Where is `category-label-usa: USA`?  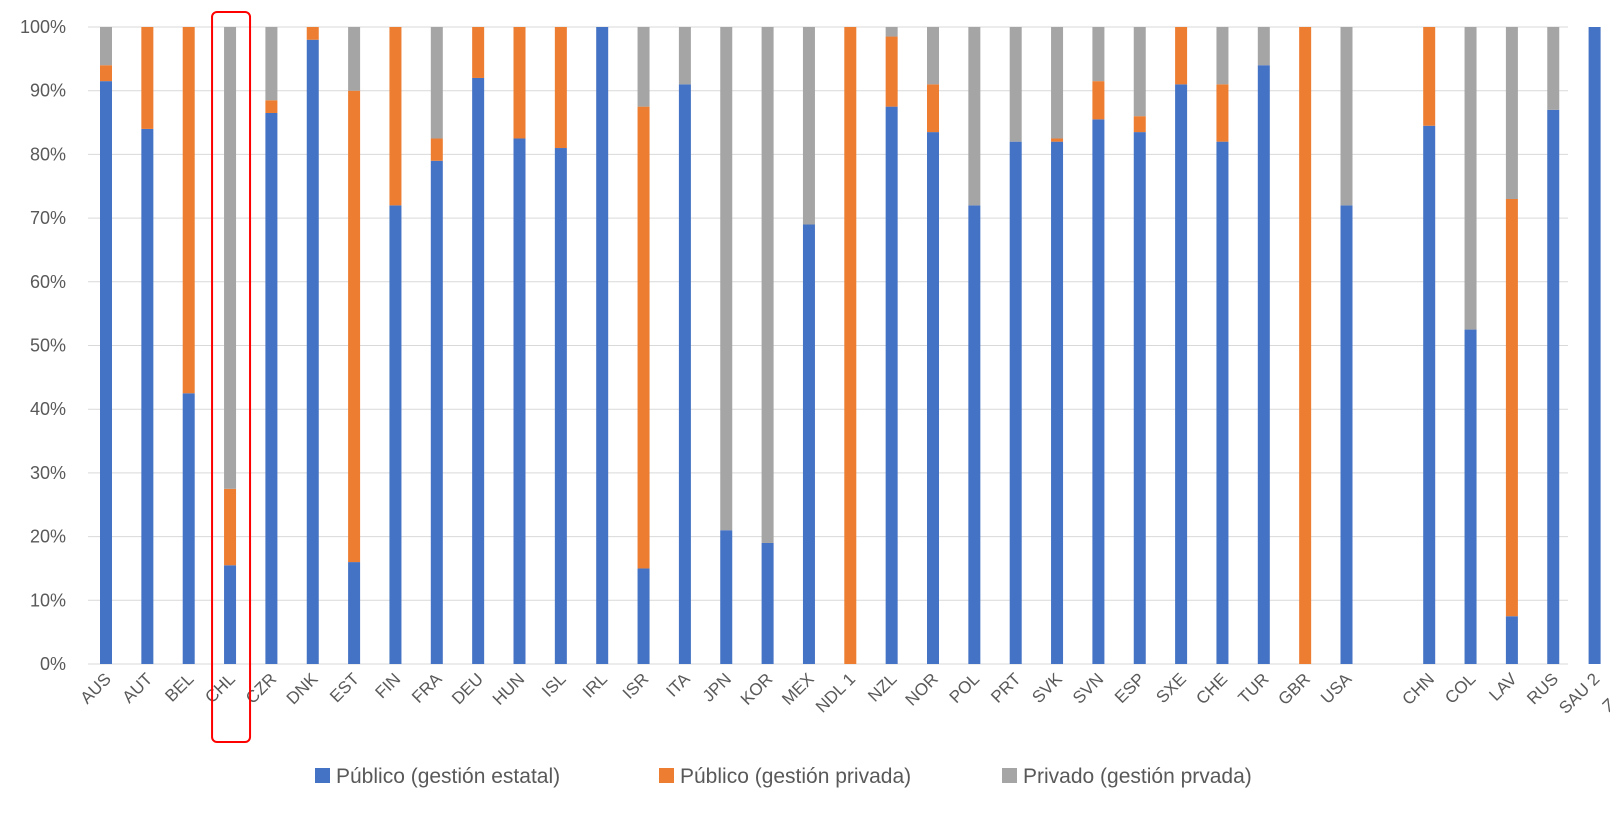
category-label-usa: USA is located at coordinates (1336, 688).